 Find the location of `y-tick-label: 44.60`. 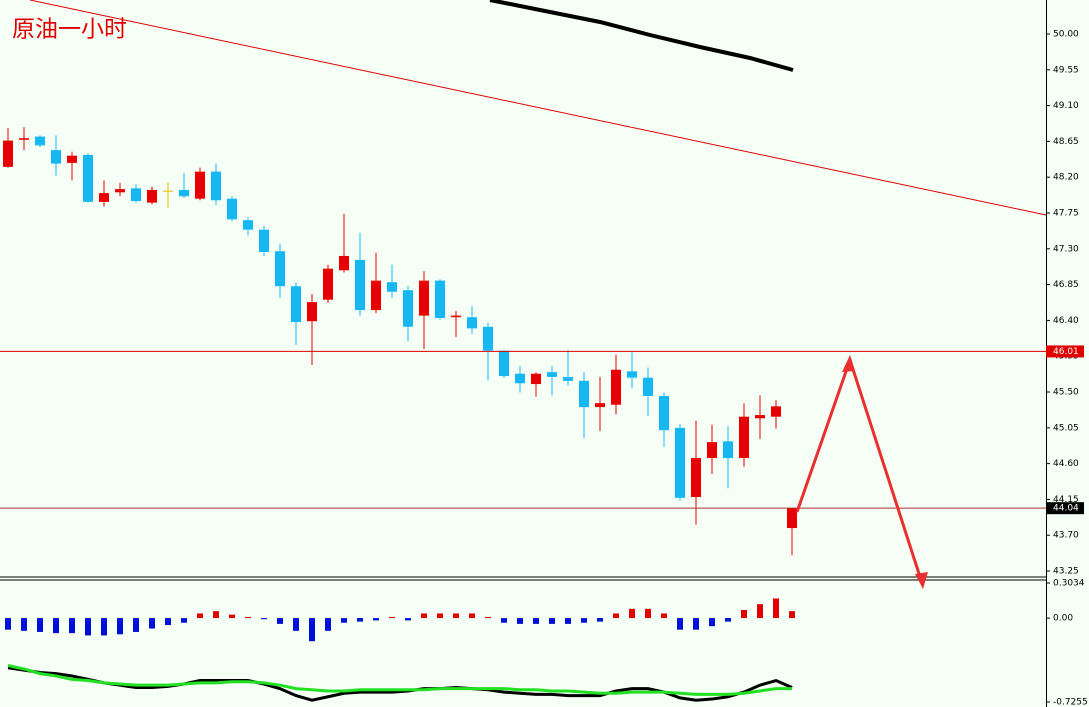

y-tick-label: 44.60 is located at coordinates (1066, 464).